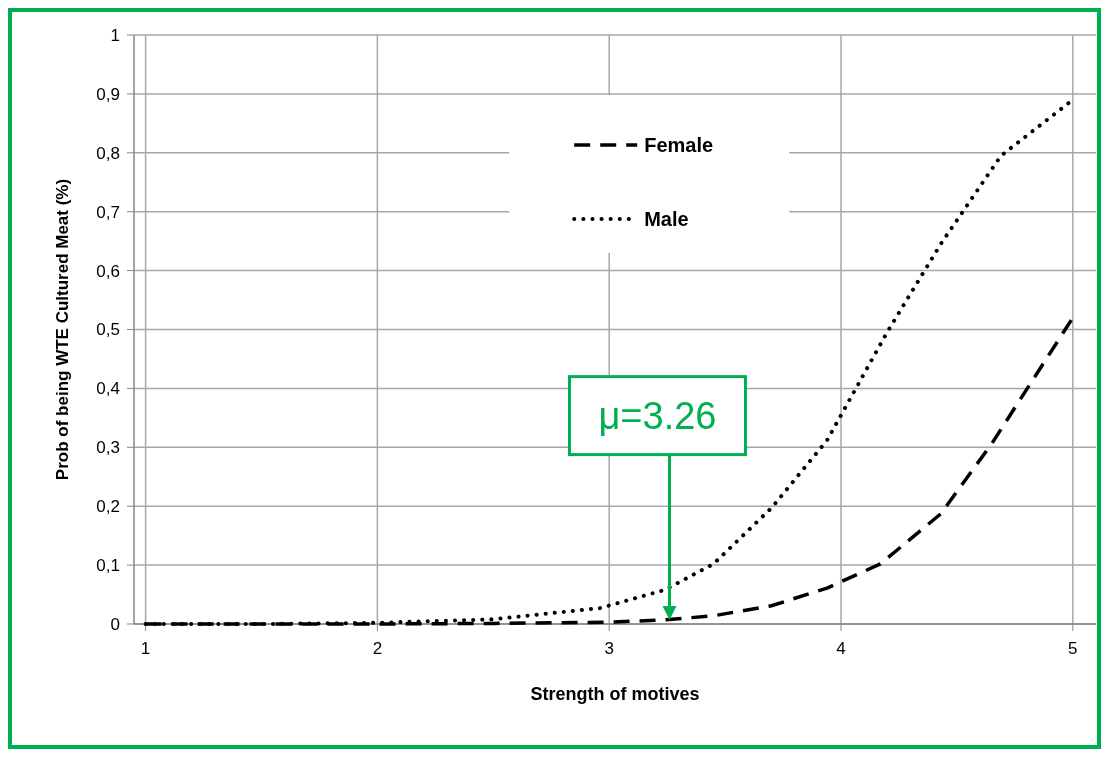 This screenshot has width=1109, height=757. What do you see at coordinates (841, 648) in the screenshot?
I see `x-tick-label: 4` at bounding box center [841, 648].